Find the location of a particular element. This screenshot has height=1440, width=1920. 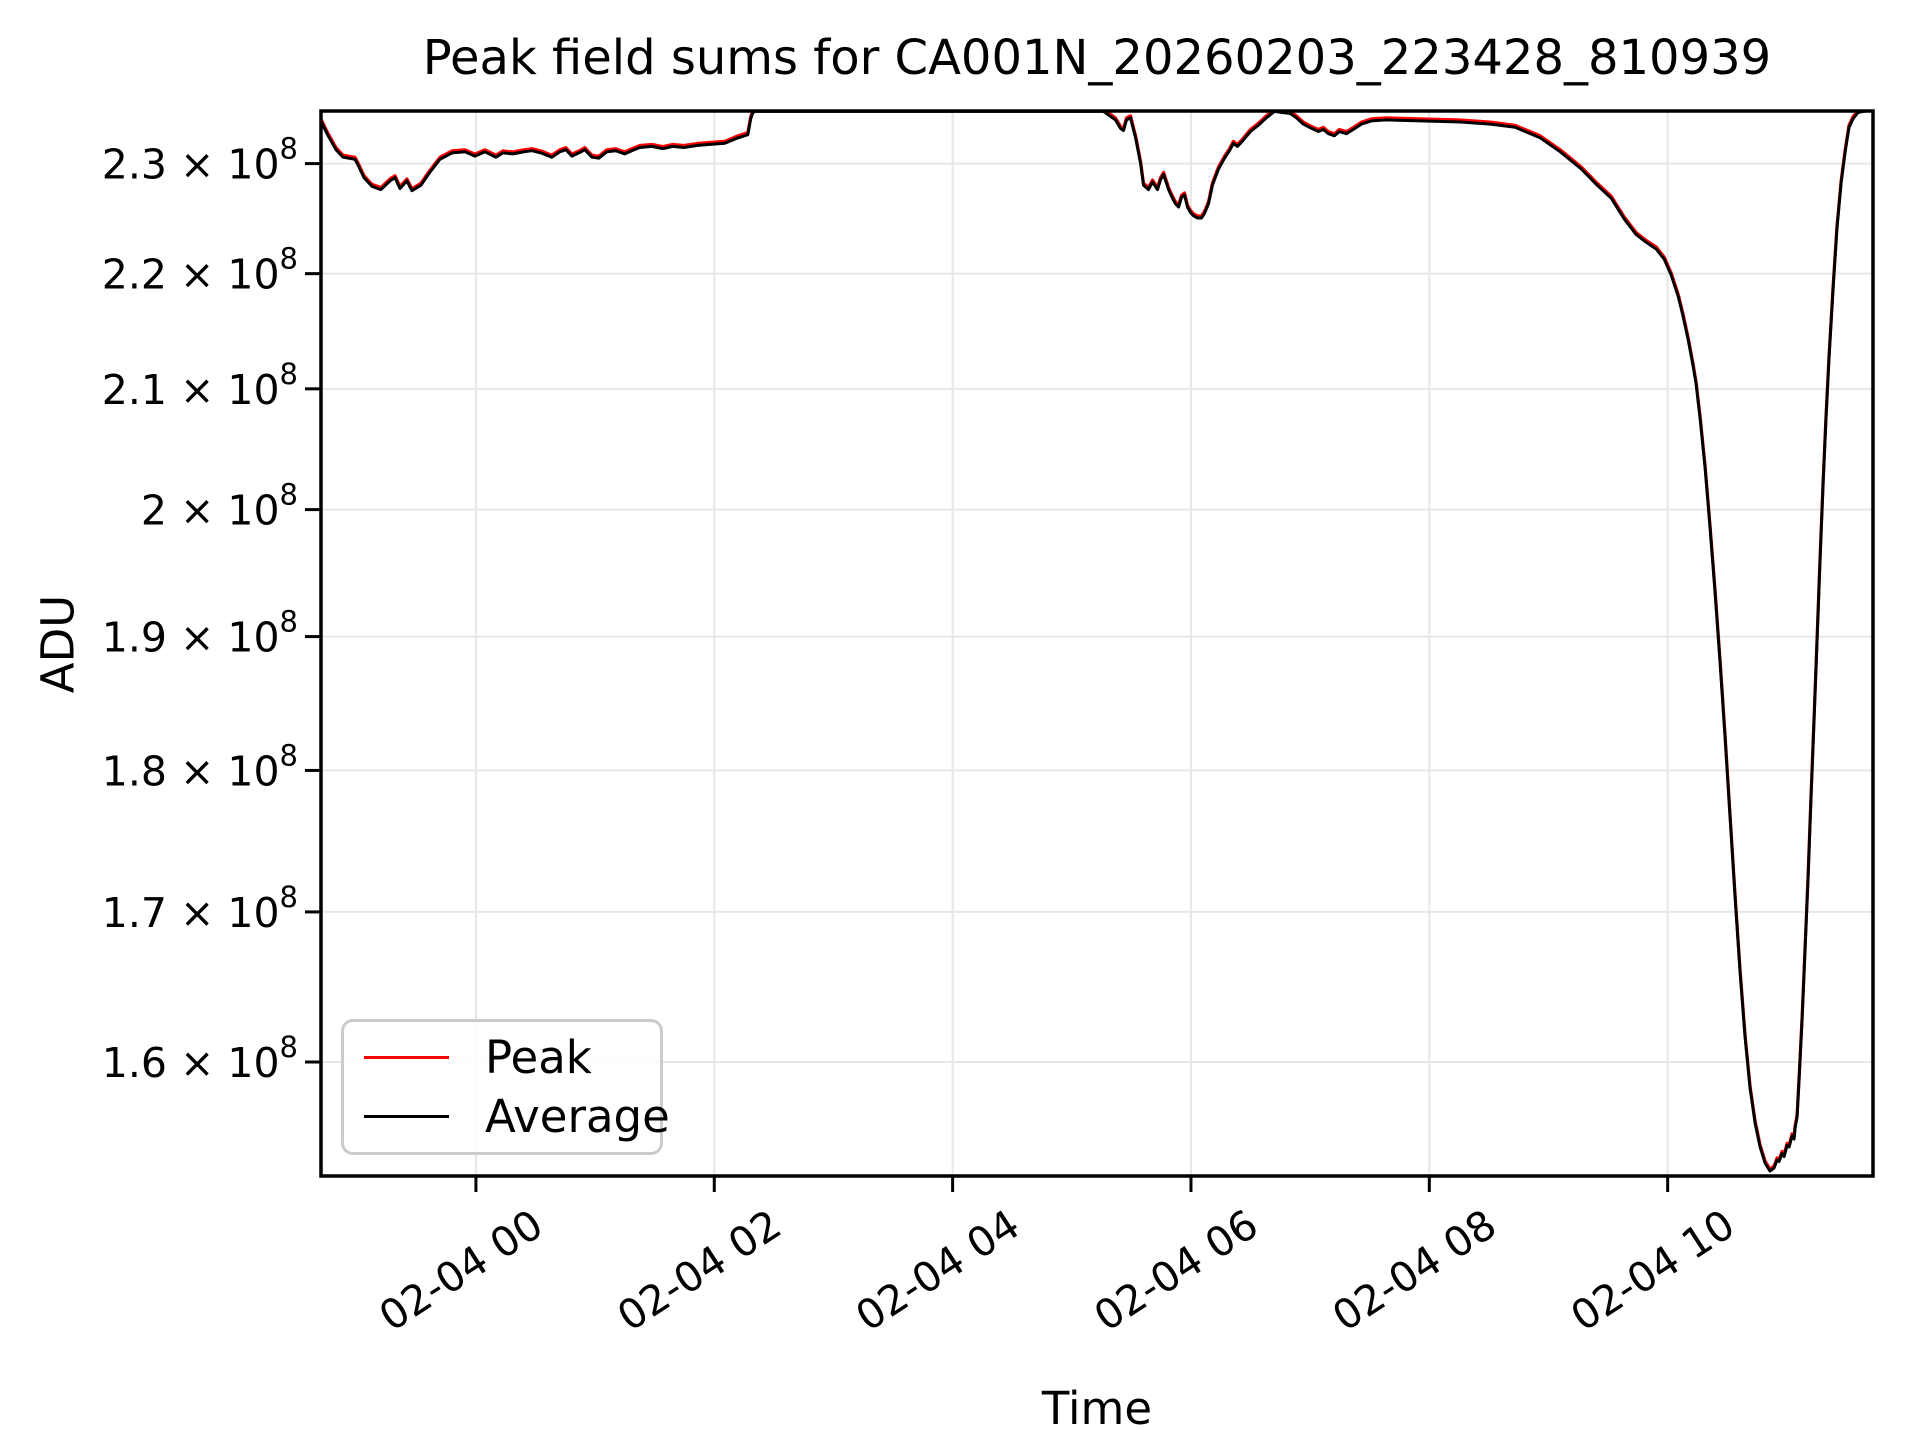

average-line-swatch is located at coordinates (406, 1116).